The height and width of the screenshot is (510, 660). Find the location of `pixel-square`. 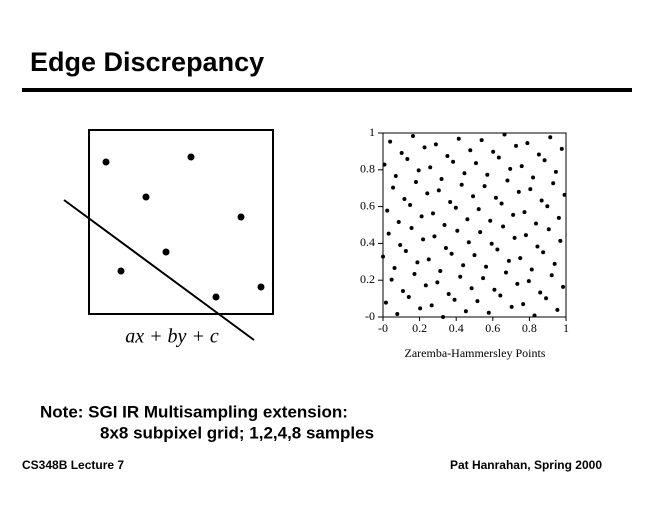

pixel-square is located at coordinates (181, 222).